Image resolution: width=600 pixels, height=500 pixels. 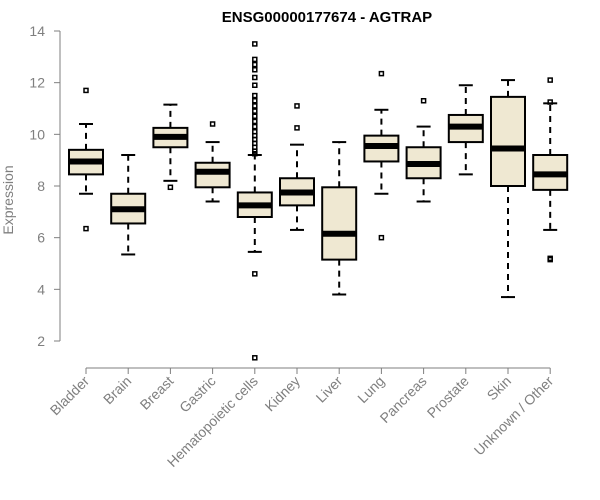 What do you see at coordinates (41, 238) in the screenshot?
I see `y-tick-label: 6` at bounding box center [41, 238].